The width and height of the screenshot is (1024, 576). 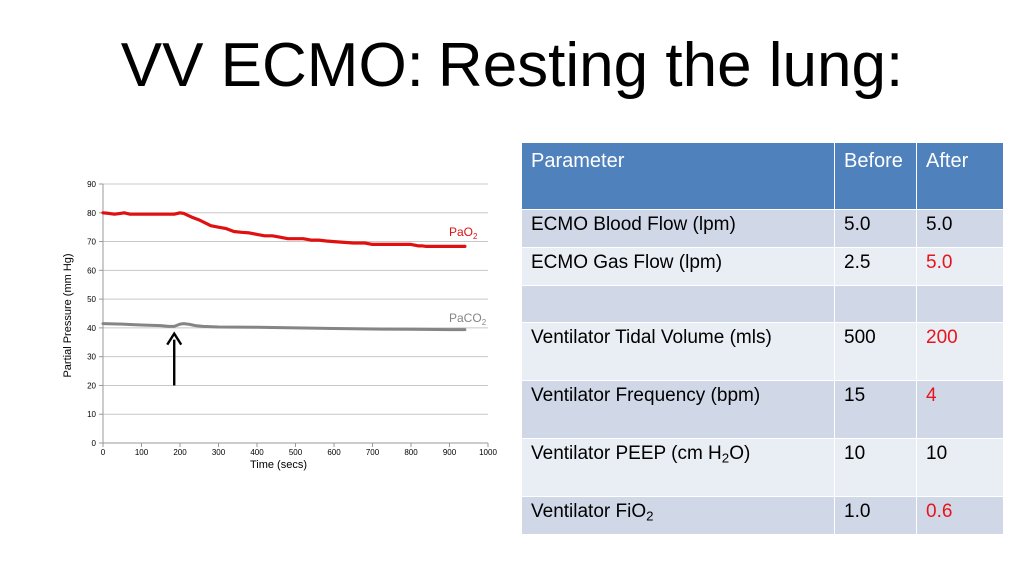 I want to click on table-row, so click(x=762, y=304).